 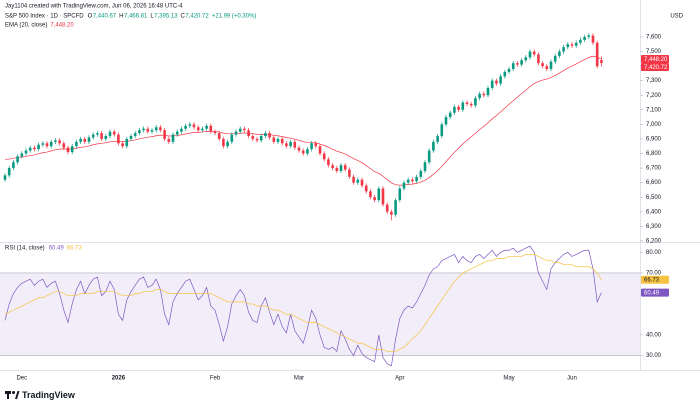 What do you see at coordinates (652, 293) in the screenshot?
I see `last-value-label: 60.49` at bounding box center [652, 293].